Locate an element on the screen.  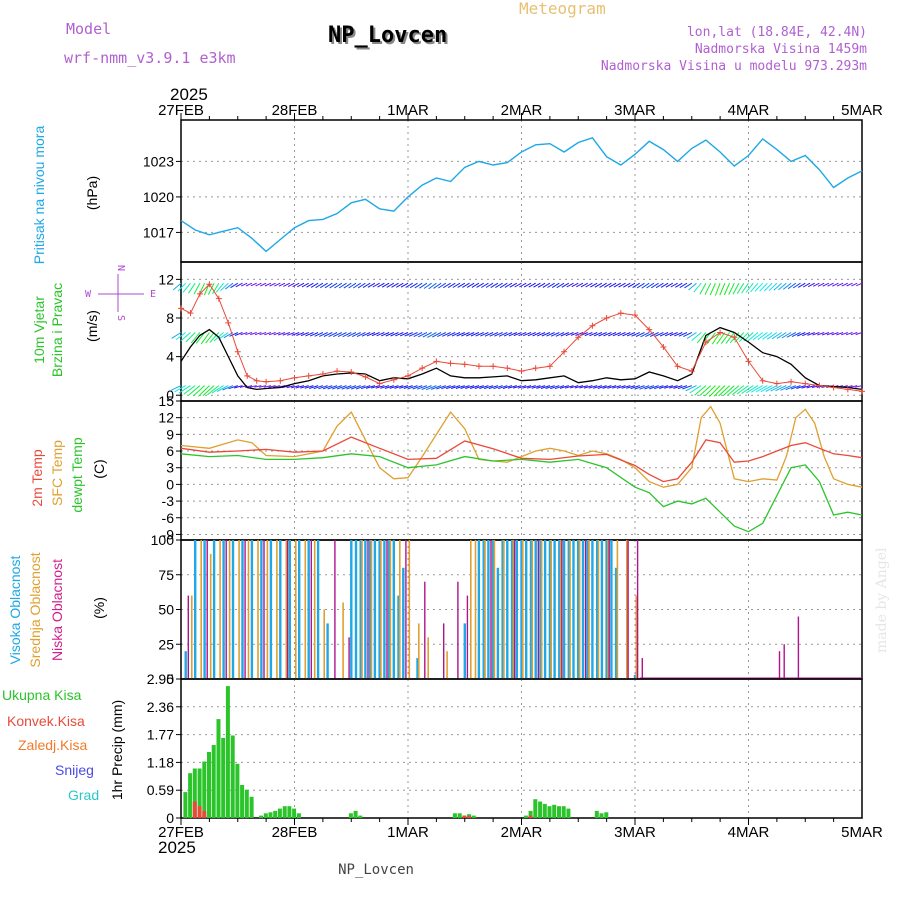
temp-label-sfc: SFC Temp is located at coordinates (57, 473).